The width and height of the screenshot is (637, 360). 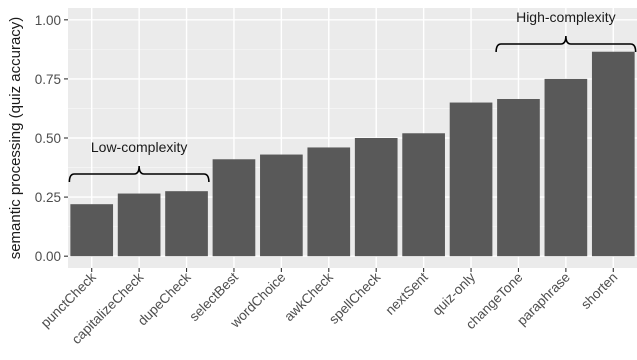 I want to click on bar-selectBest, so click(x=234, y=208).